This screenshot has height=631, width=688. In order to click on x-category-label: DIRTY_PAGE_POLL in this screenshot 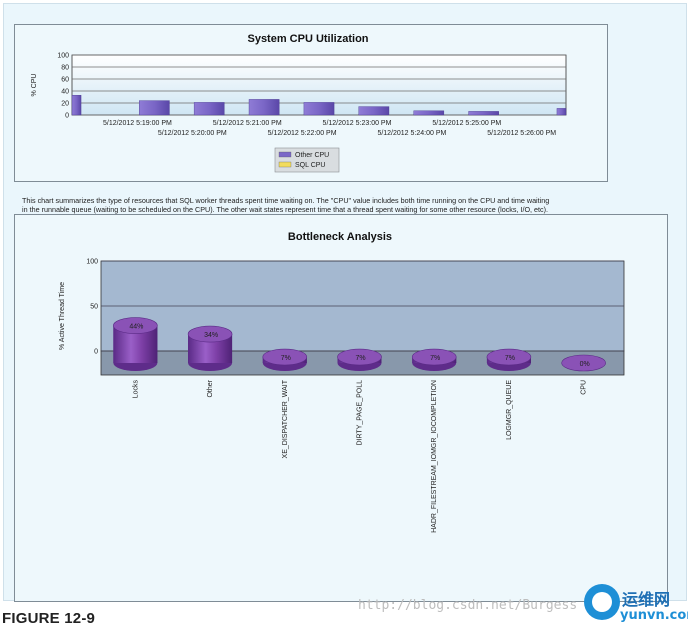, I will do `click(360, 413)`.